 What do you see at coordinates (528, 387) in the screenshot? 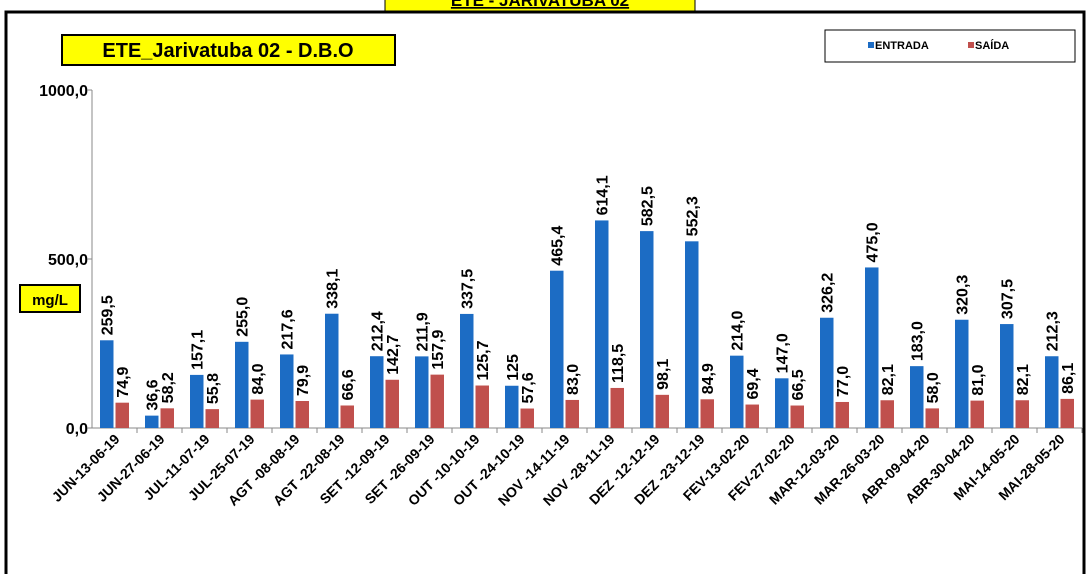
I see `value-label: 57,6` at bounding box center [528, 387].